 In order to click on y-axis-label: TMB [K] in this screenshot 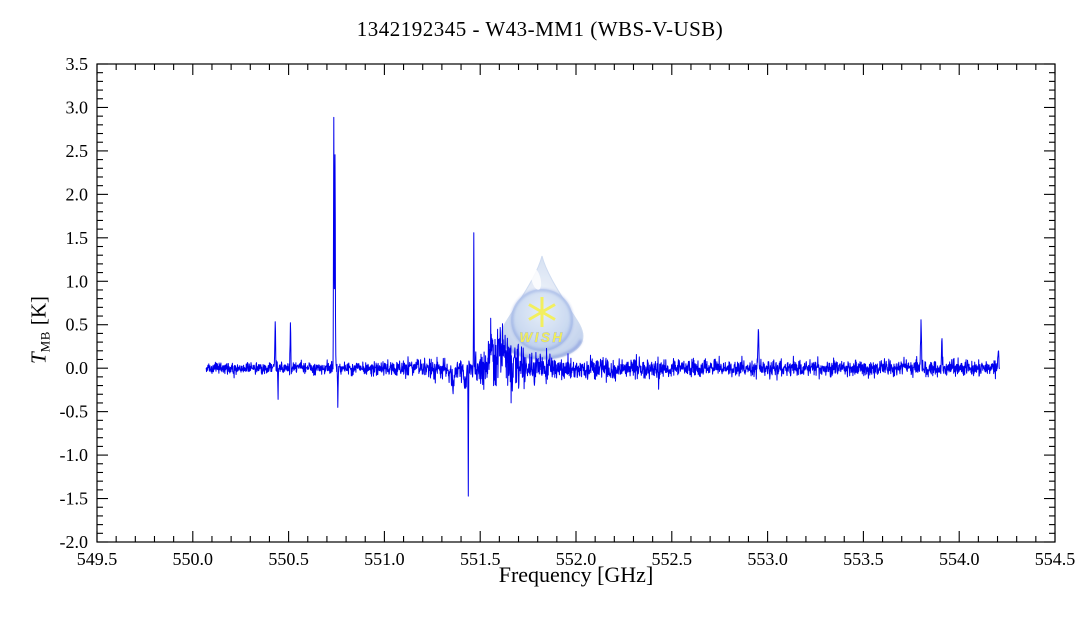, I will do `click(40, 330)`.